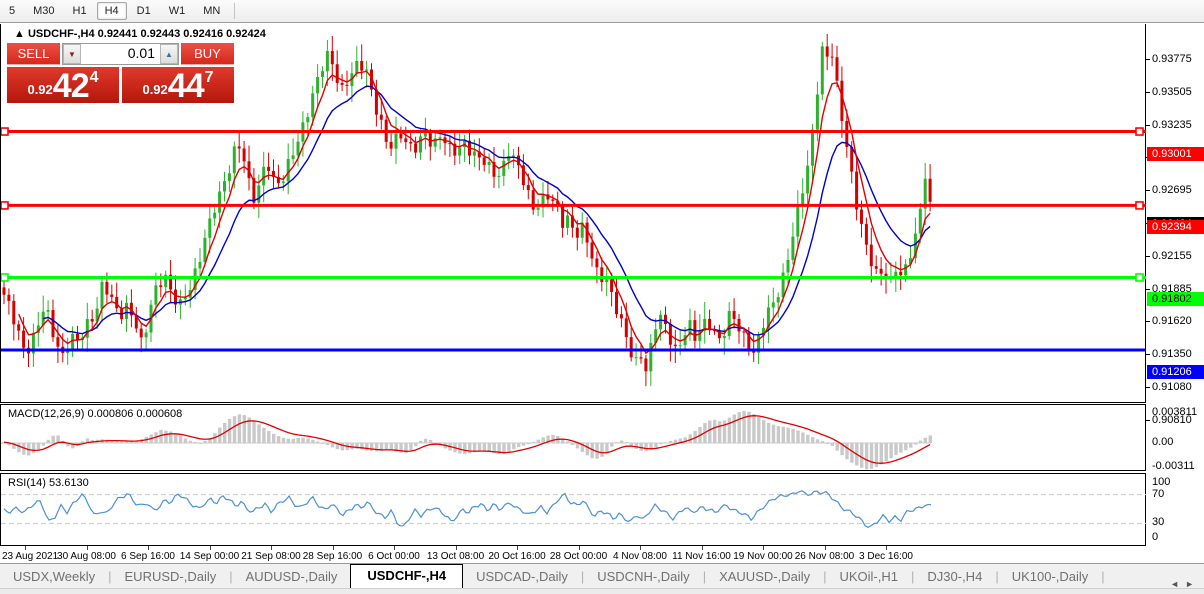  Describe the element at coordinates (765, 576) in the screenshot. I see `chart-tab-xauusd-daily: XAUUSD-,Daily` at that location.